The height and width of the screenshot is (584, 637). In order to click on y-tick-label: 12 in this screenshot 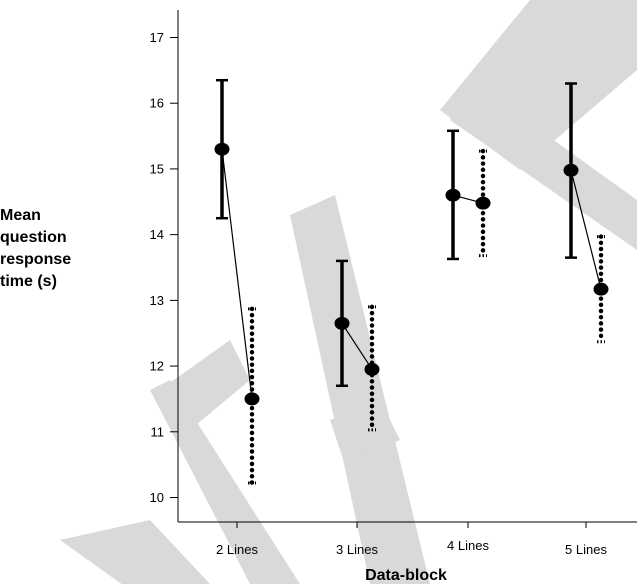, I will do `click(157, 366)`.